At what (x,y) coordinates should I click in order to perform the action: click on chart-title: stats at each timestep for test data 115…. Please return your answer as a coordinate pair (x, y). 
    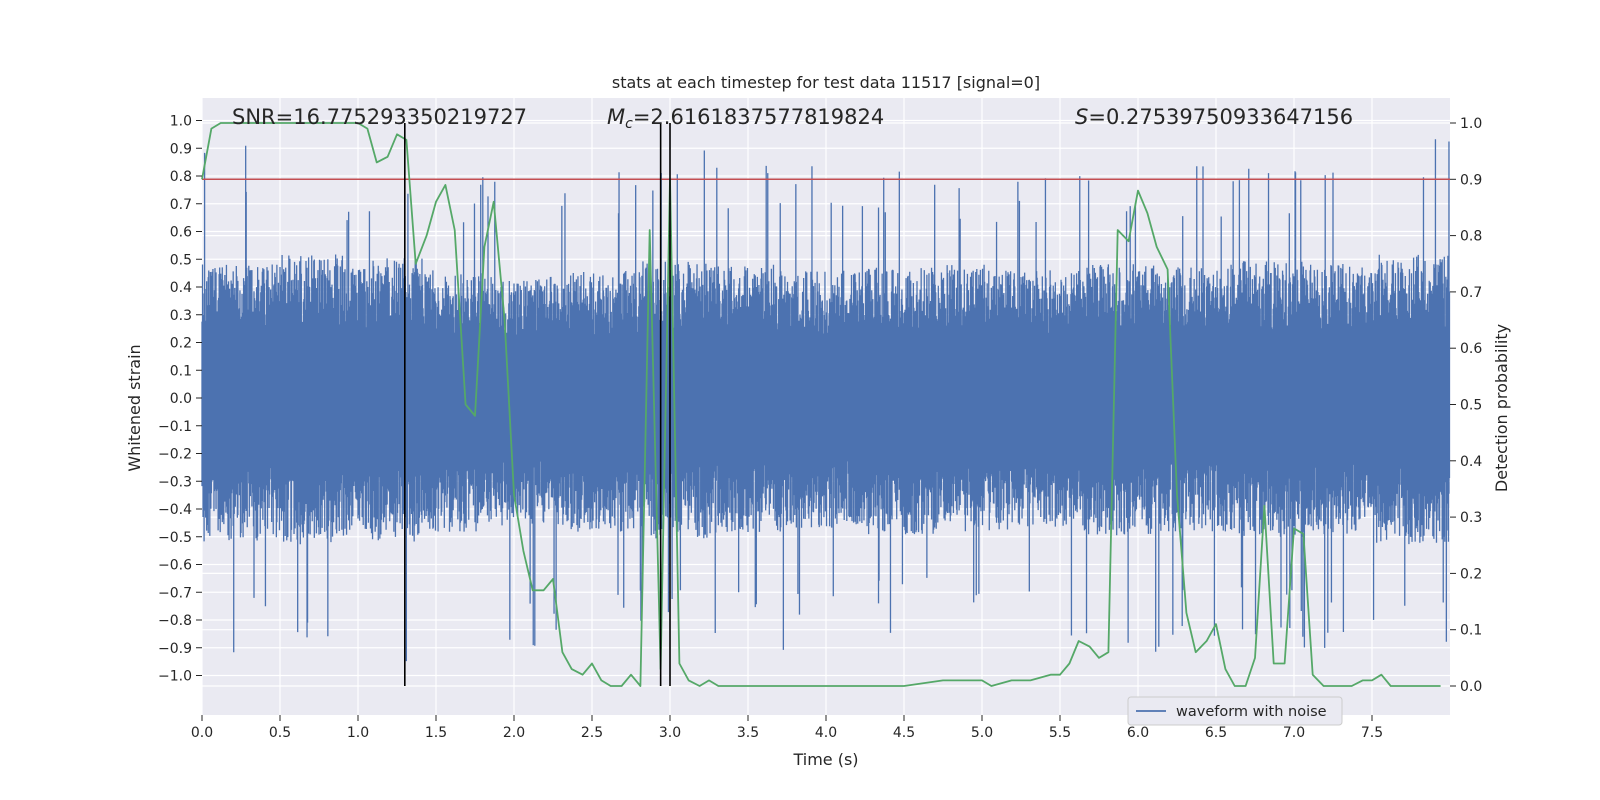
    Looking at the image, I should click on (826, 82).